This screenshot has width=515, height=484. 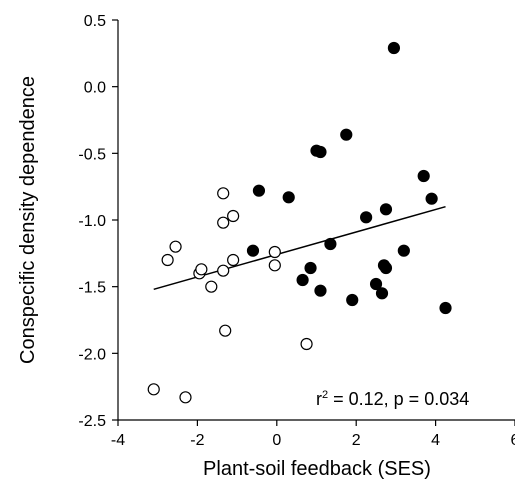 What do you see at coordinates (197, 440) in the screenshot?
I see `x-tick-label: -2` at bounding box center [197, 440].